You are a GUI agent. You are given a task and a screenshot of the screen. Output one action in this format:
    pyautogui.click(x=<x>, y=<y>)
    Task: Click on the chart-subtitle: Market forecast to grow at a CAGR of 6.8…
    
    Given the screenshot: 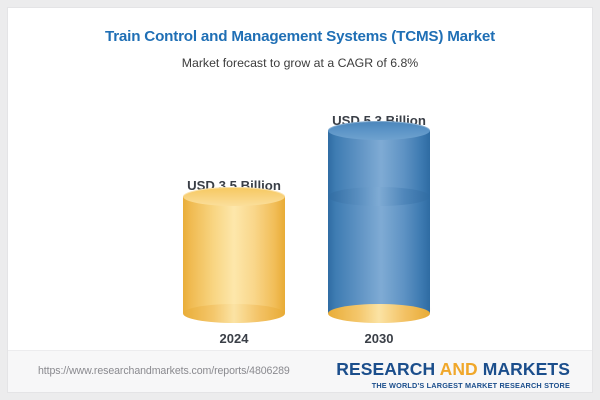 What is the action you would take?
    pyautogui.click(x=300, y=63)
    